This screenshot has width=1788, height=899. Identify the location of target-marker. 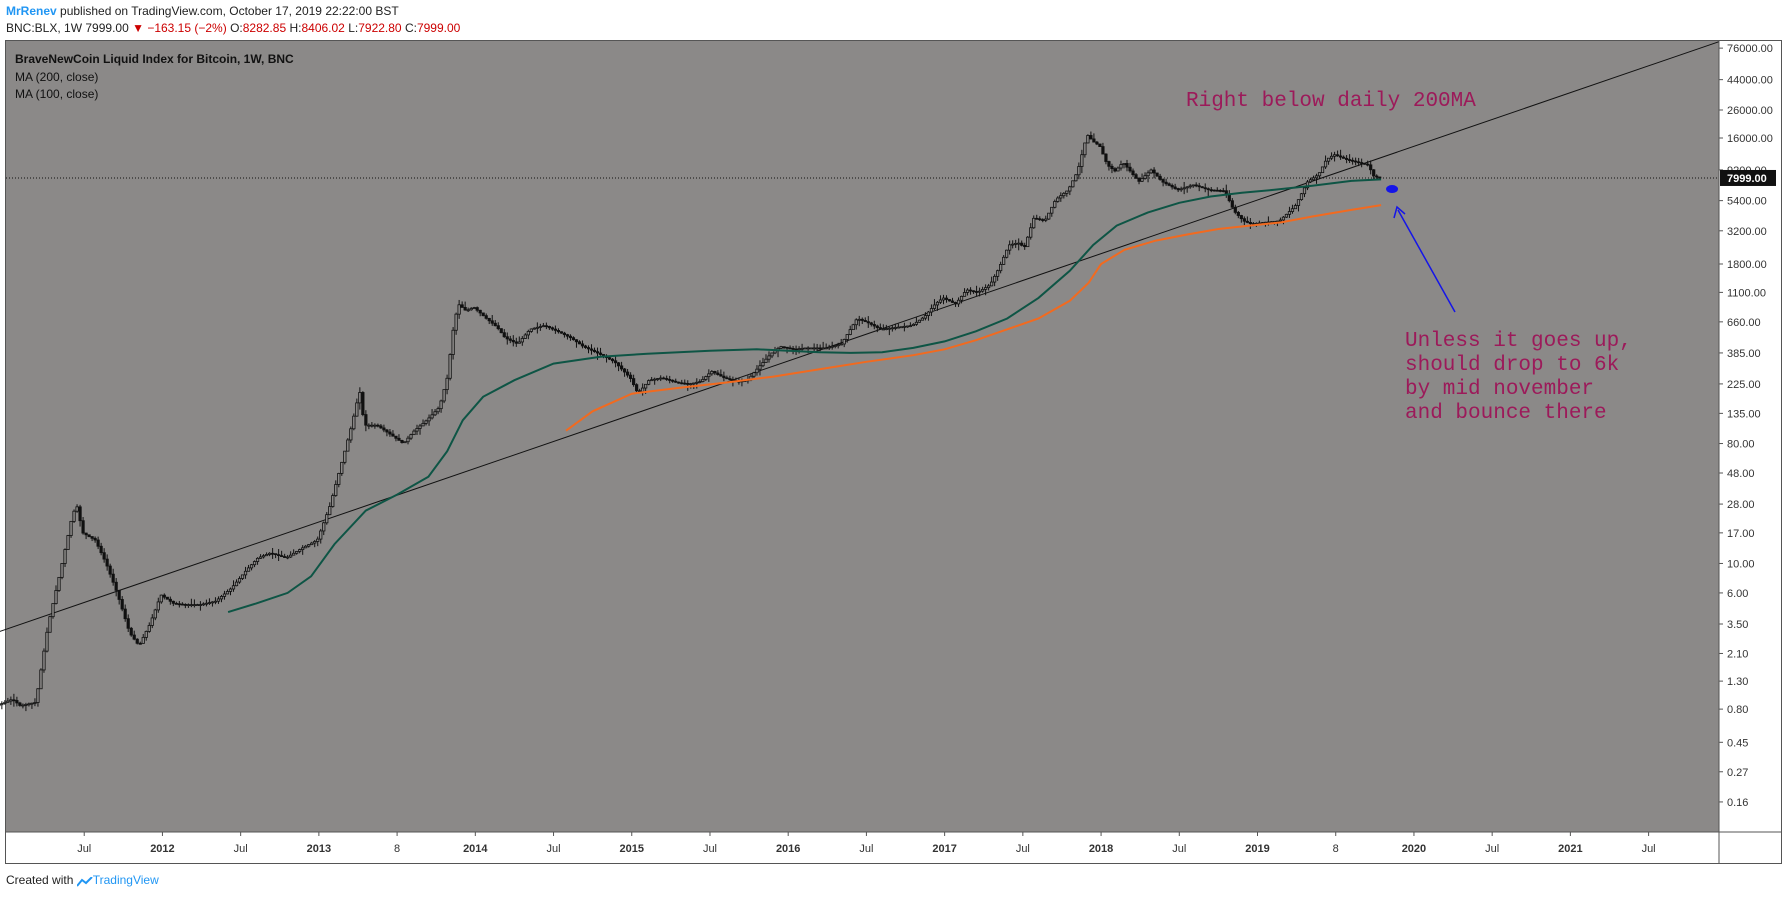
(1392, 189).